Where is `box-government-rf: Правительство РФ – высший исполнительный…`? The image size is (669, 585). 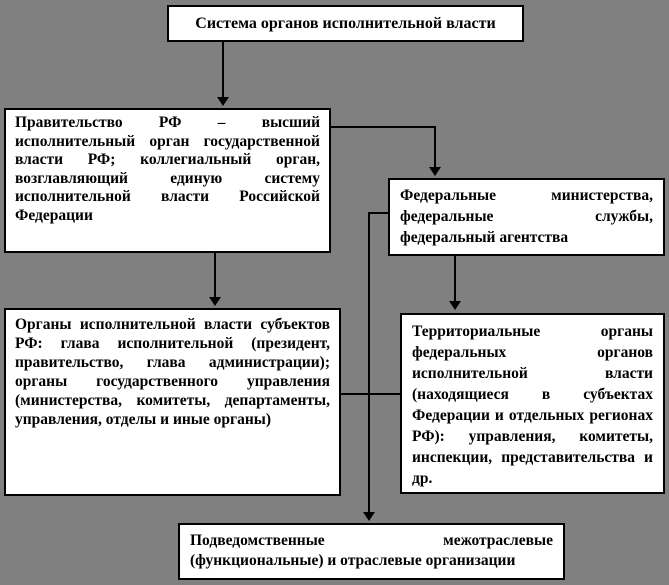
box-government-rf: Правительство РФ – высший исполнительный… is located at coordinates (167, 180).